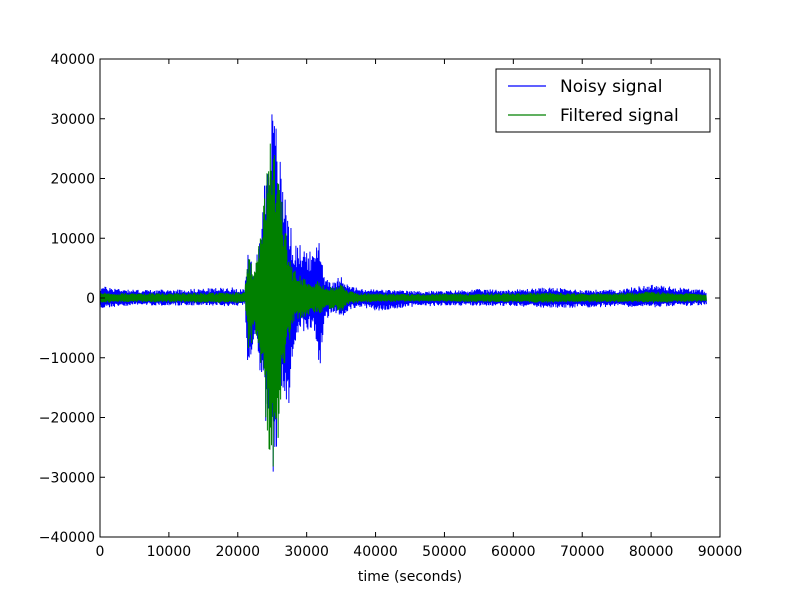 This screenshot has height=602, width=800. What do you see at coordinates (67, 478) in the screenshot?
I see `y-tick-label: −30000` at bounding box center [67, 478].